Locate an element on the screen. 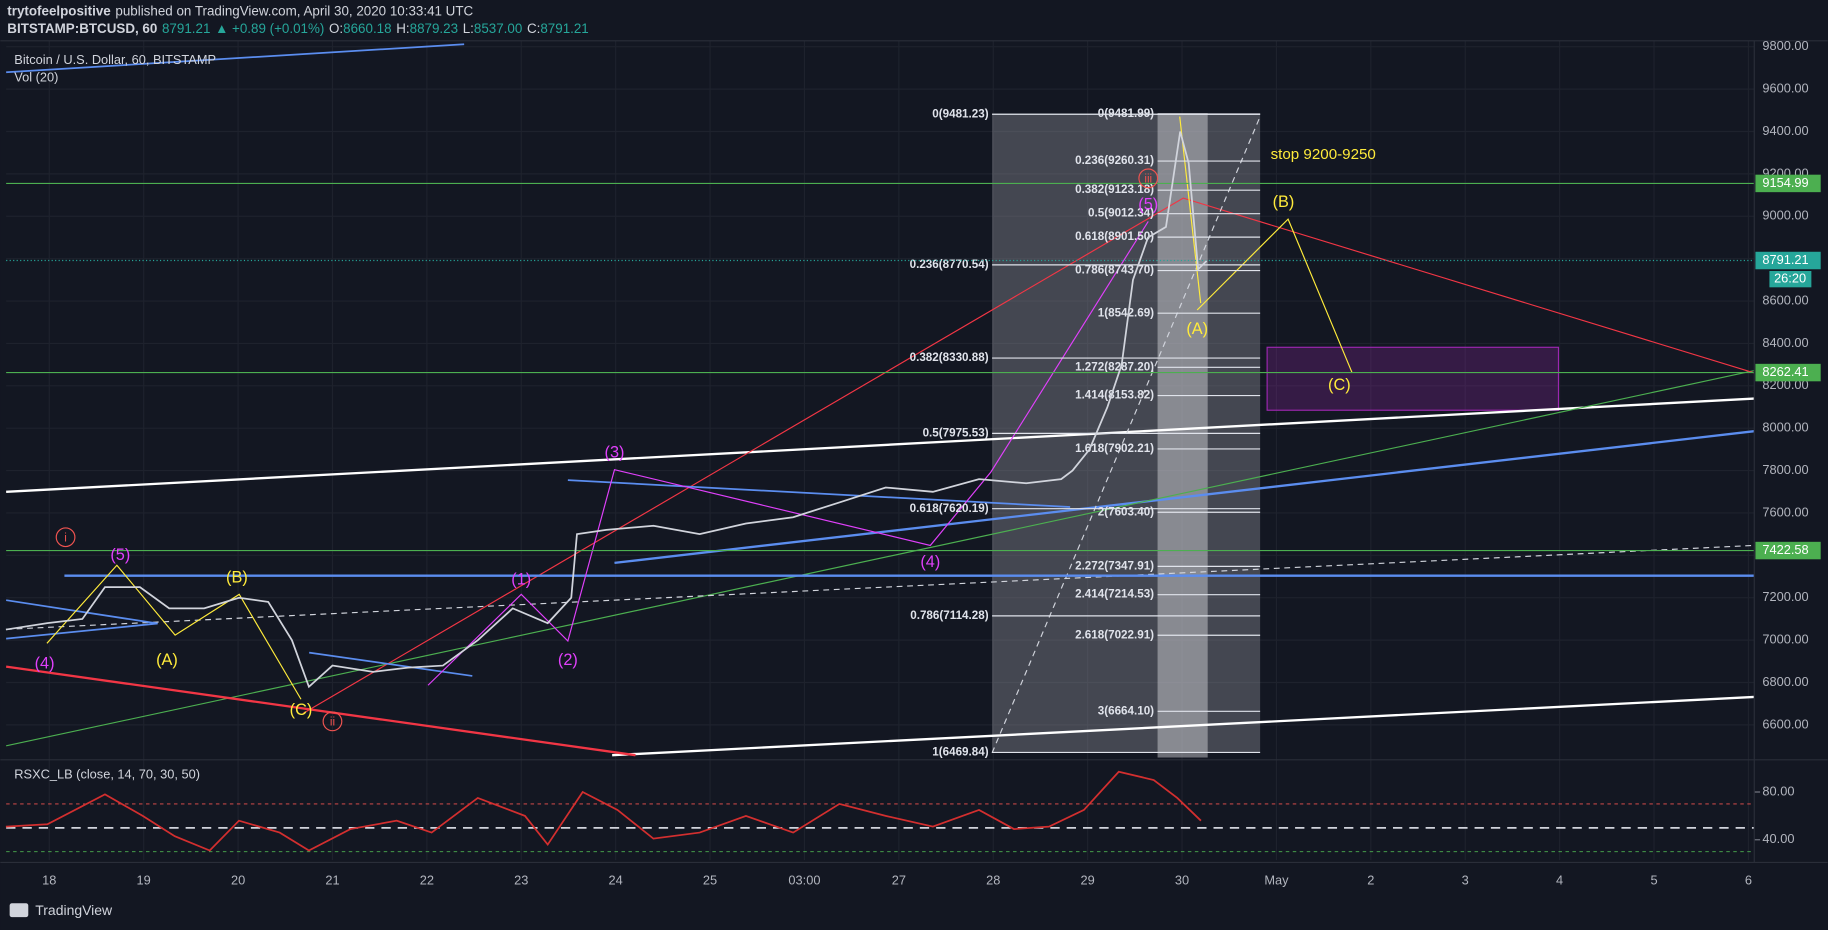 This screenshot has width=1828, height=930. series-line is located at coordinates (603, 811).